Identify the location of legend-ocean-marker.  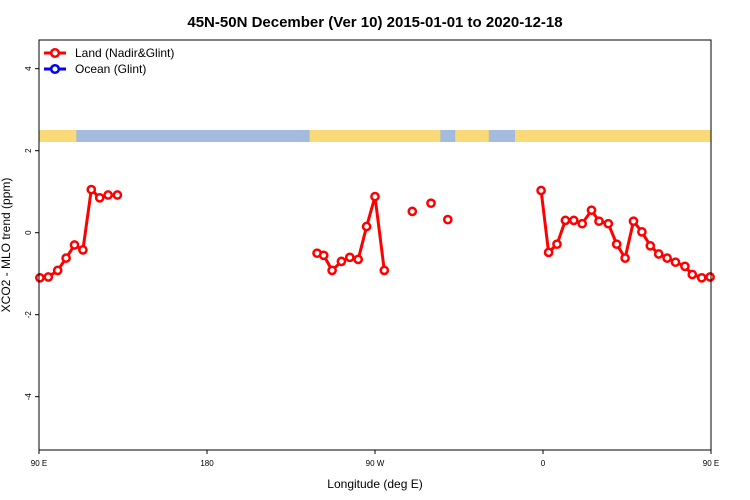
(55, 69).